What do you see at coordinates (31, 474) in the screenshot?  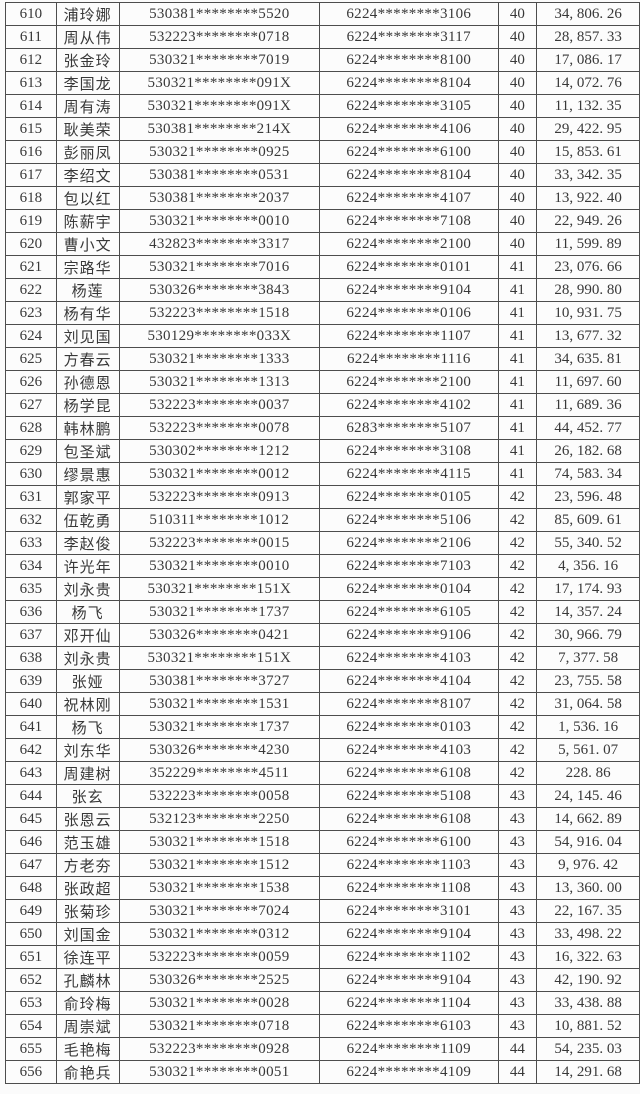 I see `cell-row-index: 630` at bounding box center [31, 474].